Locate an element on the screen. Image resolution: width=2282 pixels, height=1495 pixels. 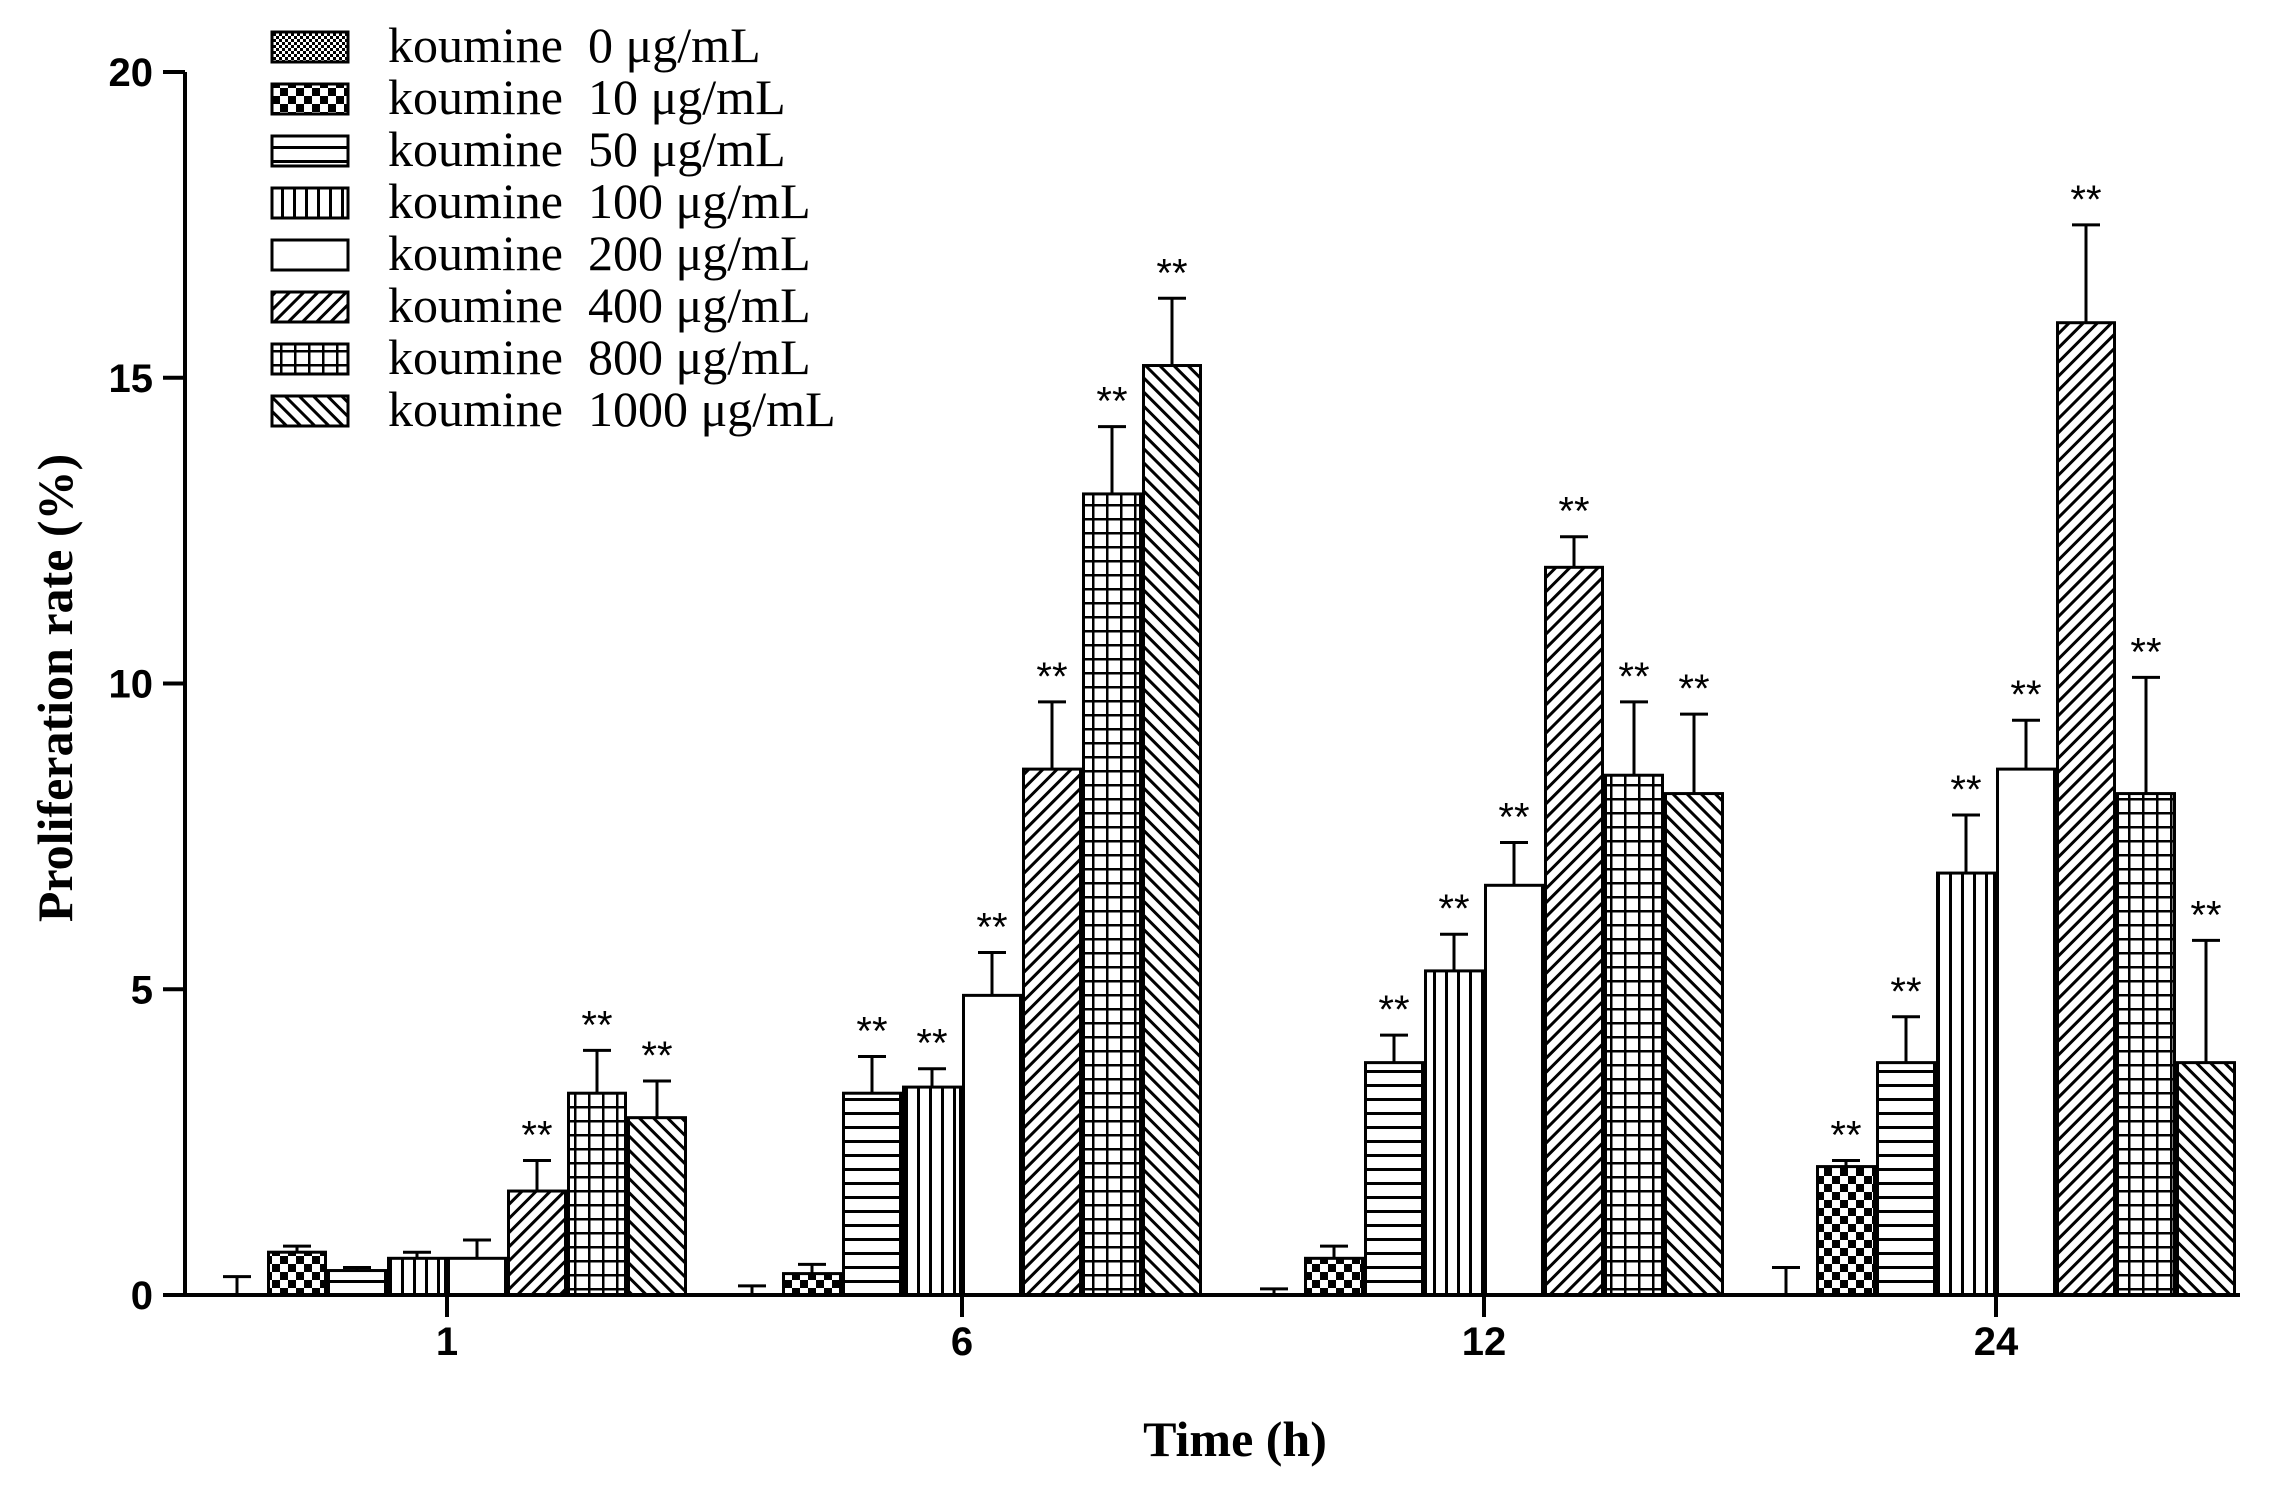
legend-swatch-fine-check is located at coordinates (310, 47).